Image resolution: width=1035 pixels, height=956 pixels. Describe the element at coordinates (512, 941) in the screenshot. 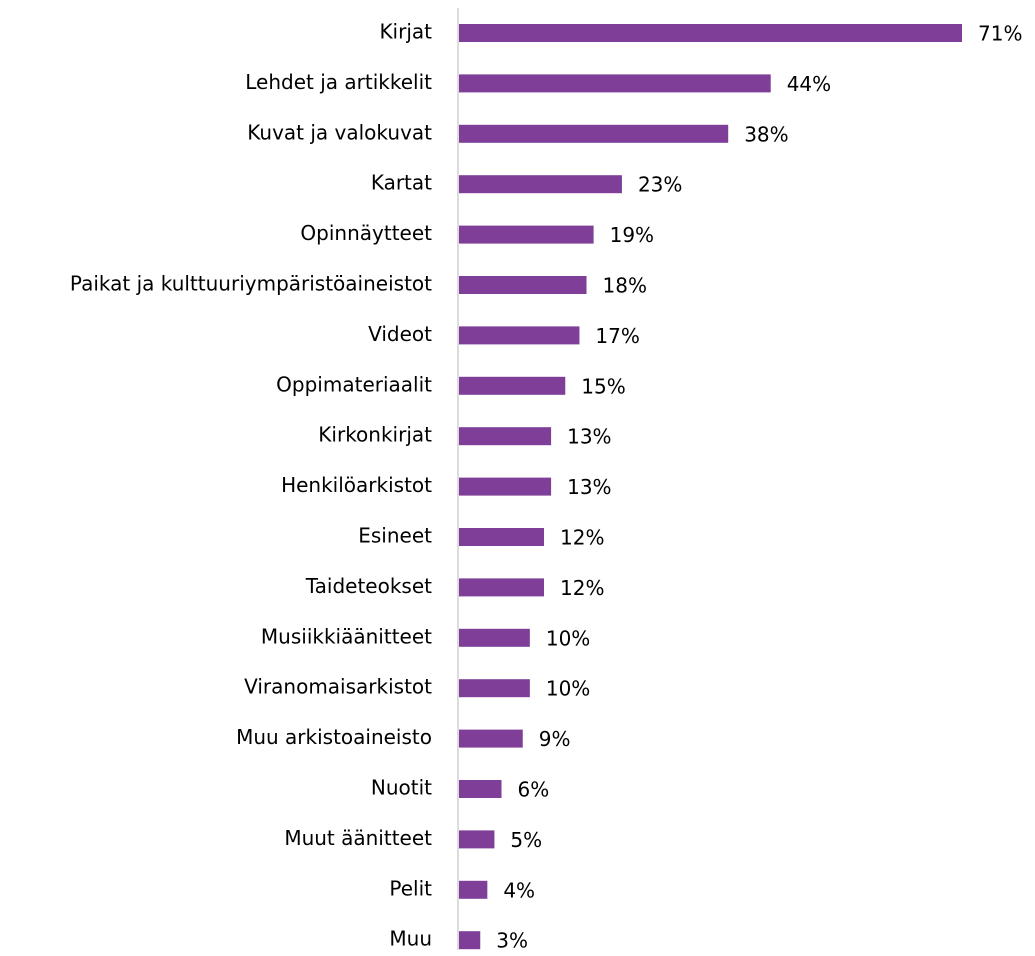

I see `value-label: 3%` at that location.